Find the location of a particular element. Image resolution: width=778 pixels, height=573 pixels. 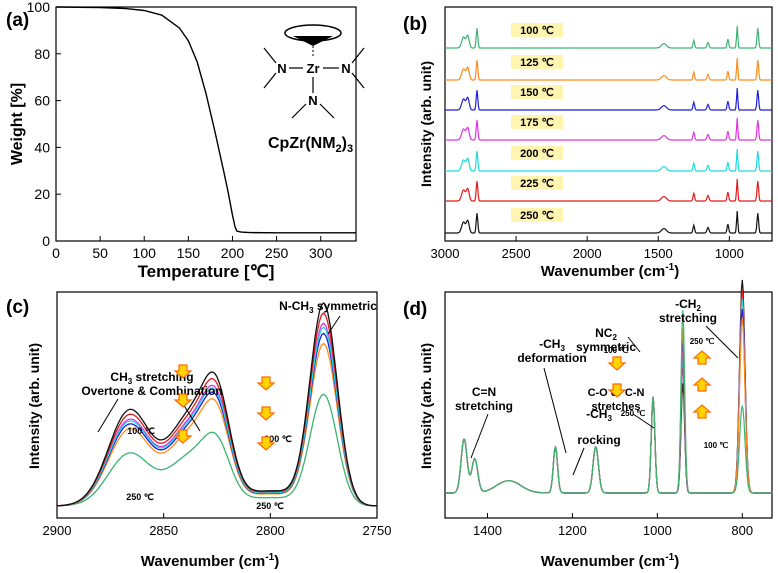

n-ch3-symmetric-label: N-CH3 symmetric is located at coordinates (328, 307).